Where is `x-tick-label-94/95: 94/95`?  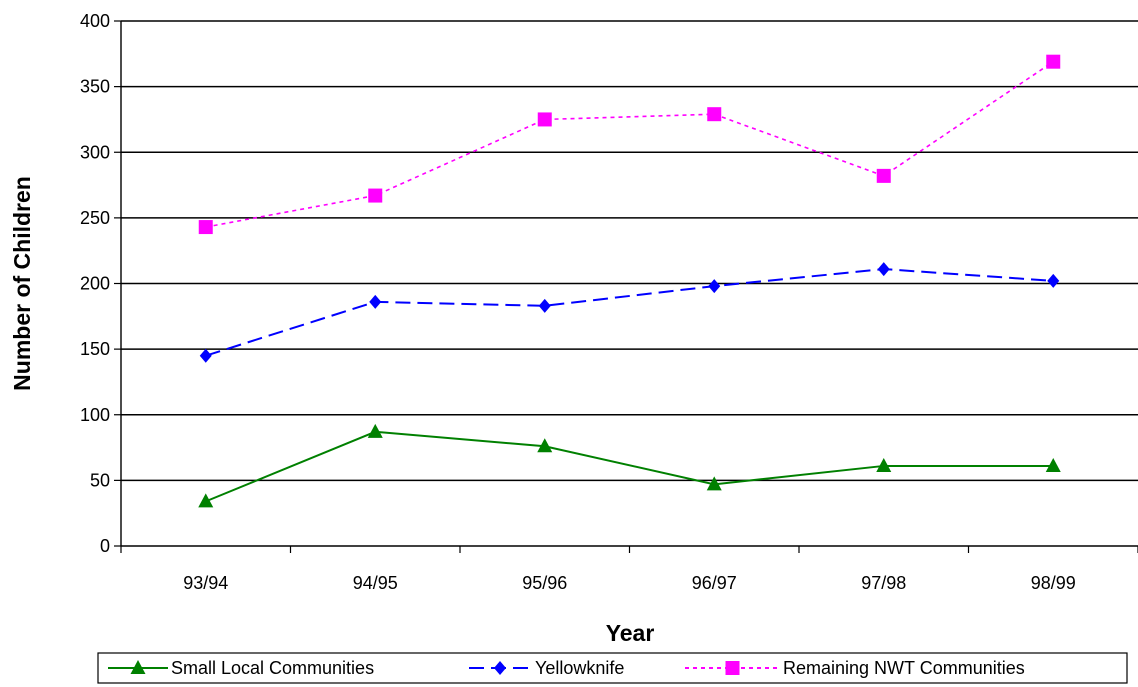 x-tick-label-94/95: 94/95 is located at coordinates (375, 583).